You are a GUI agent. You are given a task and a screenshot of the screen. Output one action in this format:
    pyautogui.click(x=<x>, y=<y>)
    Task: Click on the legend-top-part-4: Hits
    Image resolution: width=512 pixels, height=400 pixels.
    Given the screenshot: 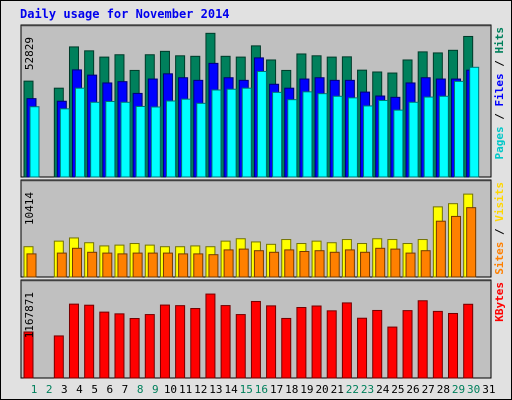 What is the action you would take?
    pyautogui.click(x=499, y=40)
    